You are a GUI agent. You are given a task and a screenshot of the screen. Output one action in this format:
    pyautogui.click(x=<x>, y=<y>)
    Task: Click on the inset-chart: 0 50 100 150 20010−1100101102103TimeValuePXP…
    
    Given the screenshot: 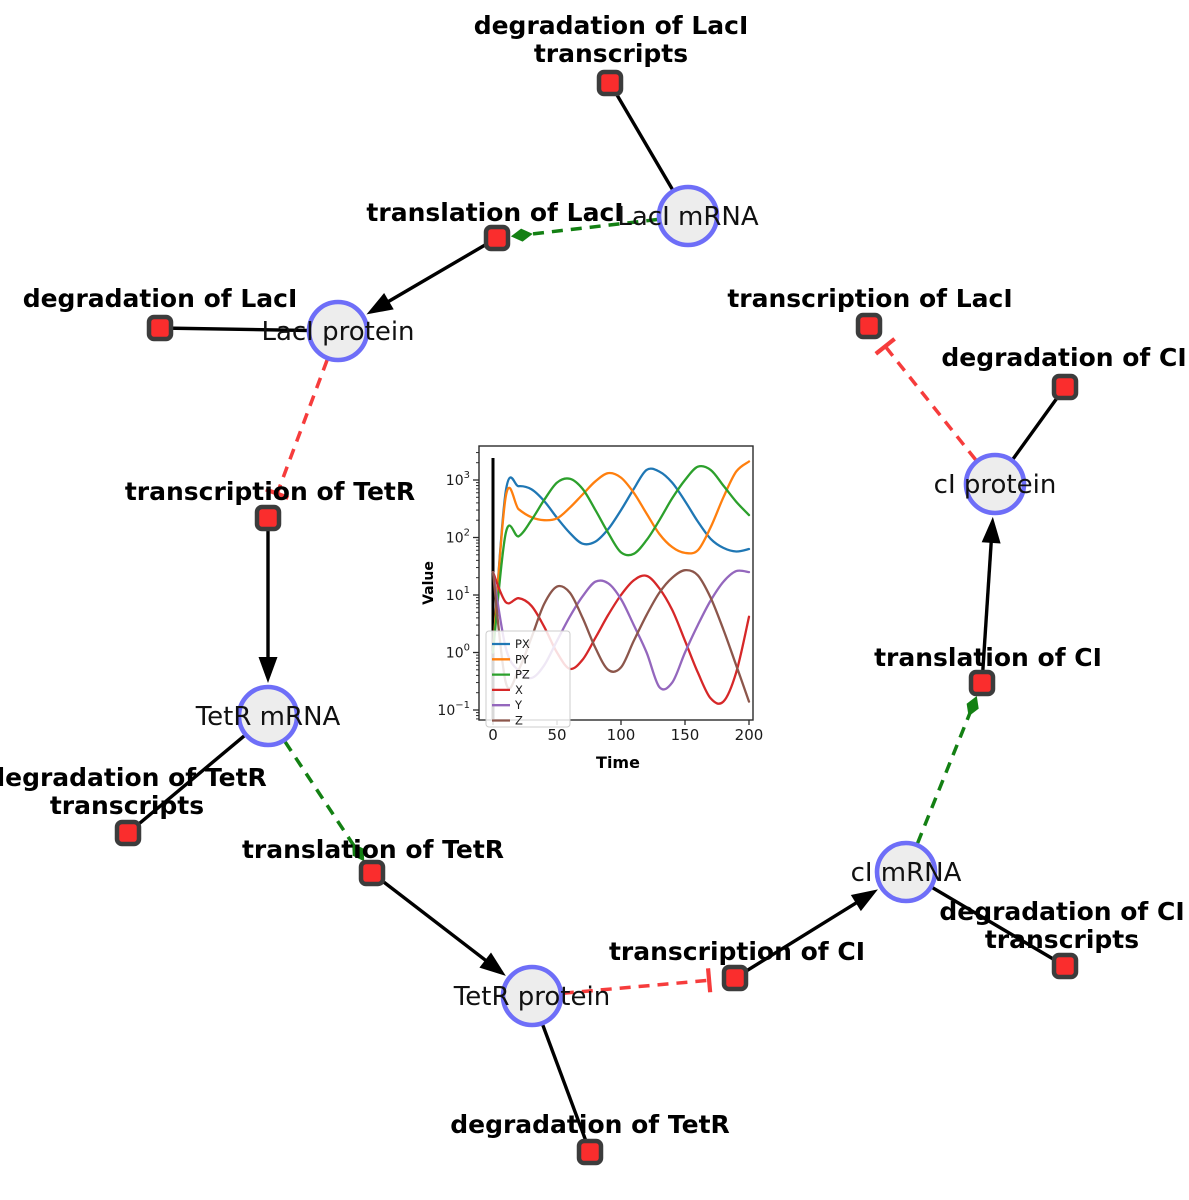 What is the action you would take?
    pyautogui.click(x=592, y=608)
    